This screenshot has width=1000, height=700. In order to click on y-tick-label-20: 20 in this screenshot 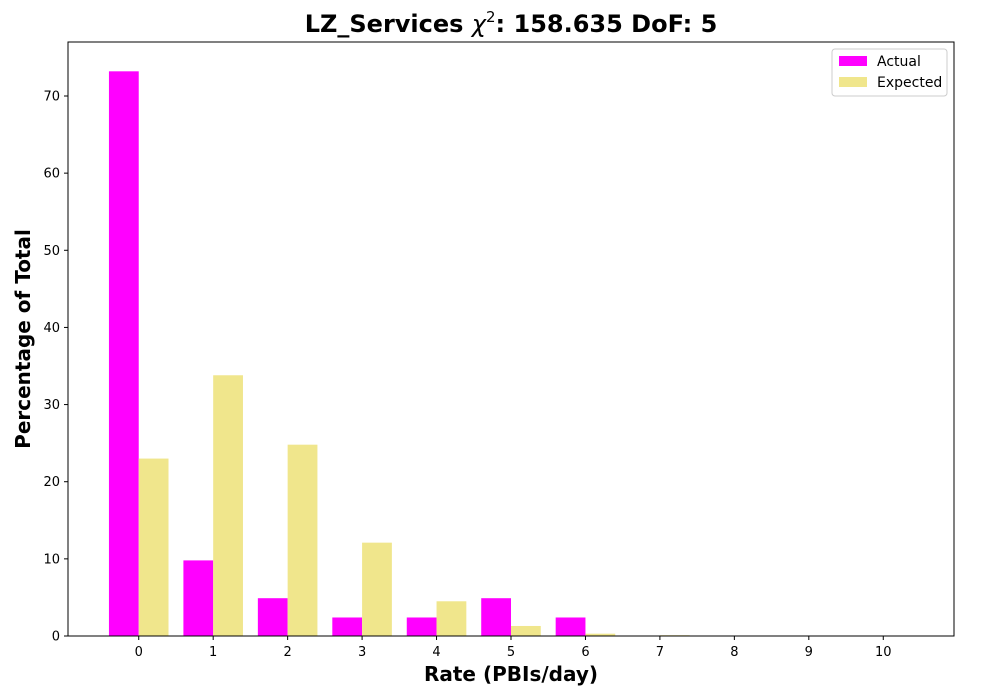, I will do `click(51, 482)`.